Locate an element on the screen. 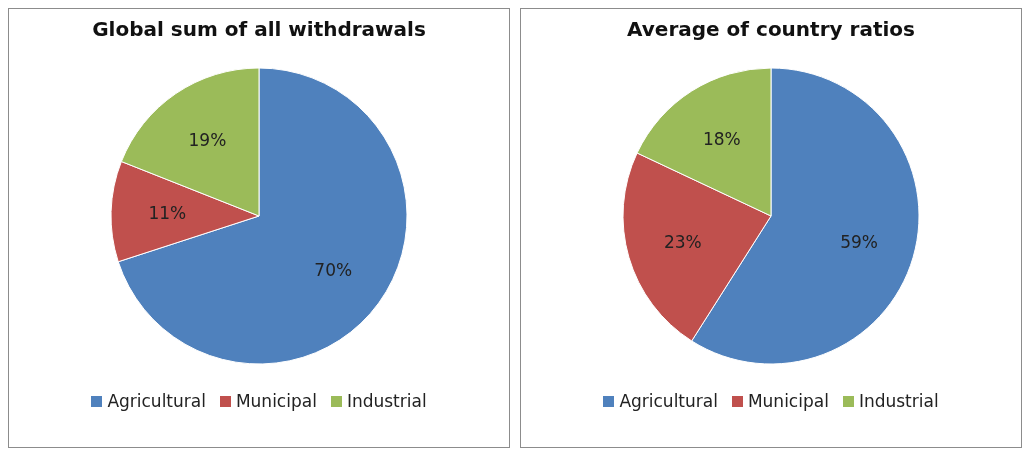 The image size is (1031, 456). data-label: 23% is located at coordinates (682, 241).